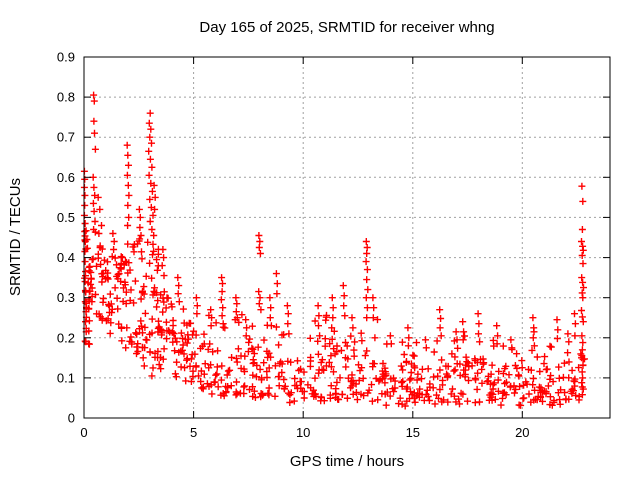  I want to click on y-tick-label: 0, so click(71, 418).